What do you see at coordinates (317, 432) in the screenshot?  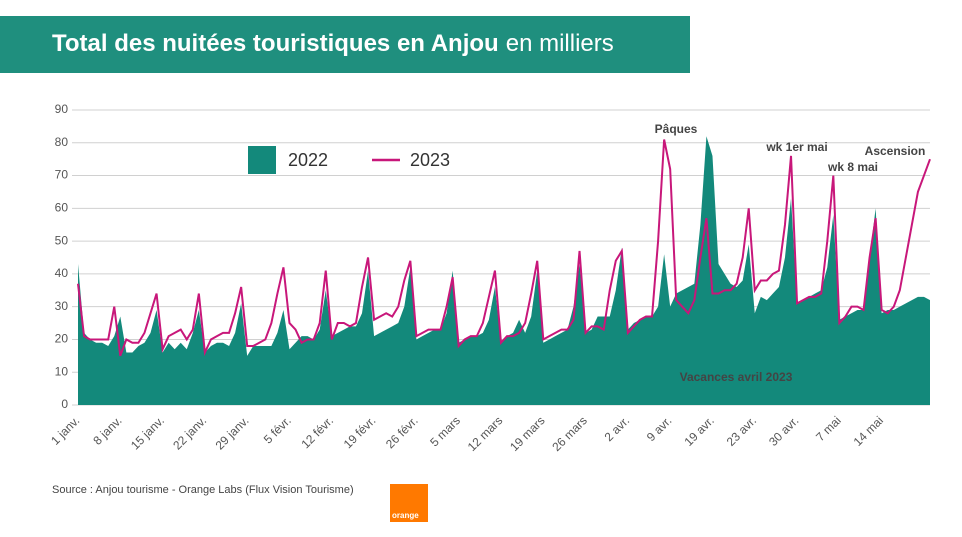 I see `x-tick-label: 12 févr.` at bounding box center [317, 432].